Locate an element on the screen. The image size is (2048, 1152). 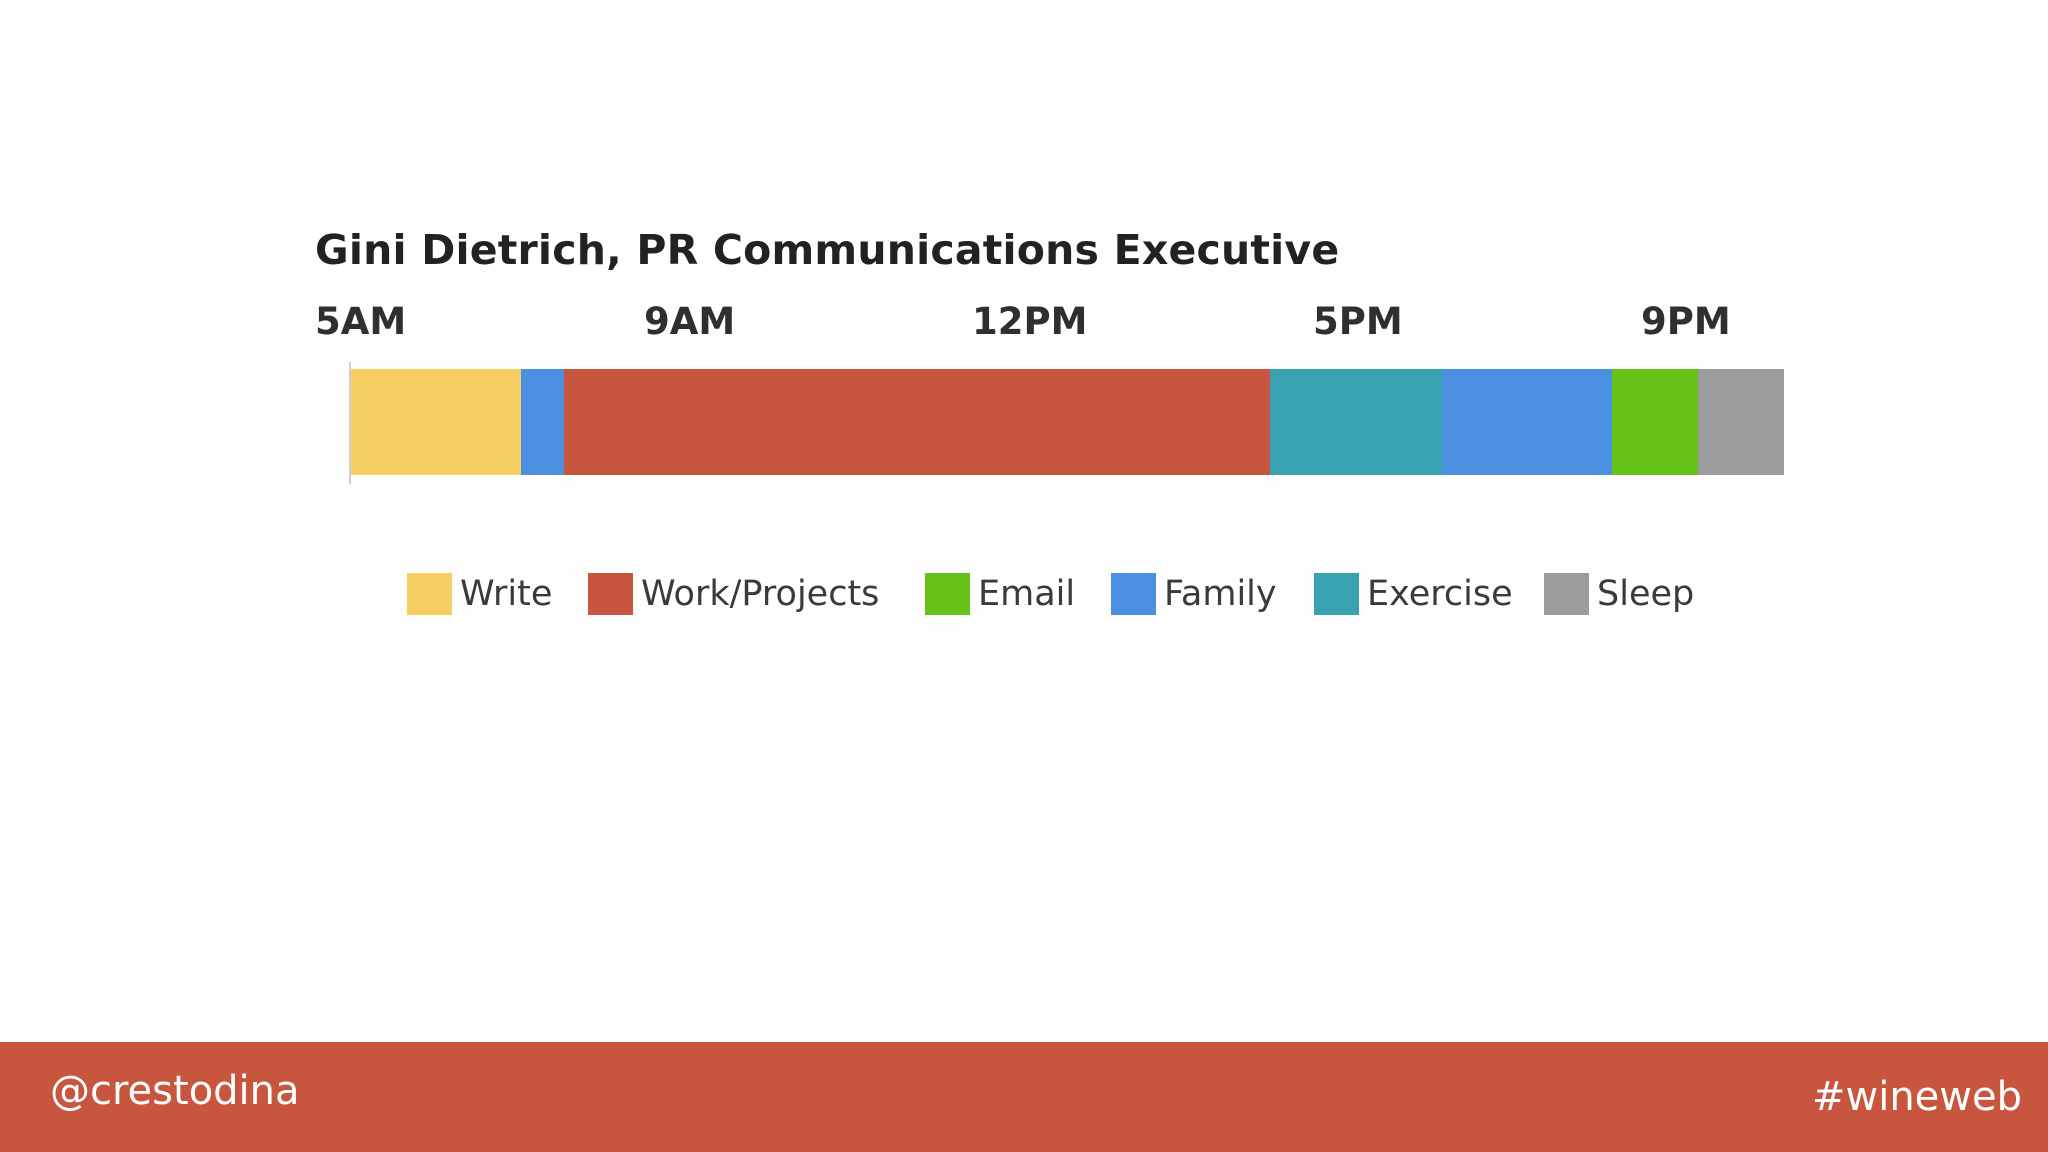
tick-label-9pm: 9PM is located at coordinates (1686, 321).